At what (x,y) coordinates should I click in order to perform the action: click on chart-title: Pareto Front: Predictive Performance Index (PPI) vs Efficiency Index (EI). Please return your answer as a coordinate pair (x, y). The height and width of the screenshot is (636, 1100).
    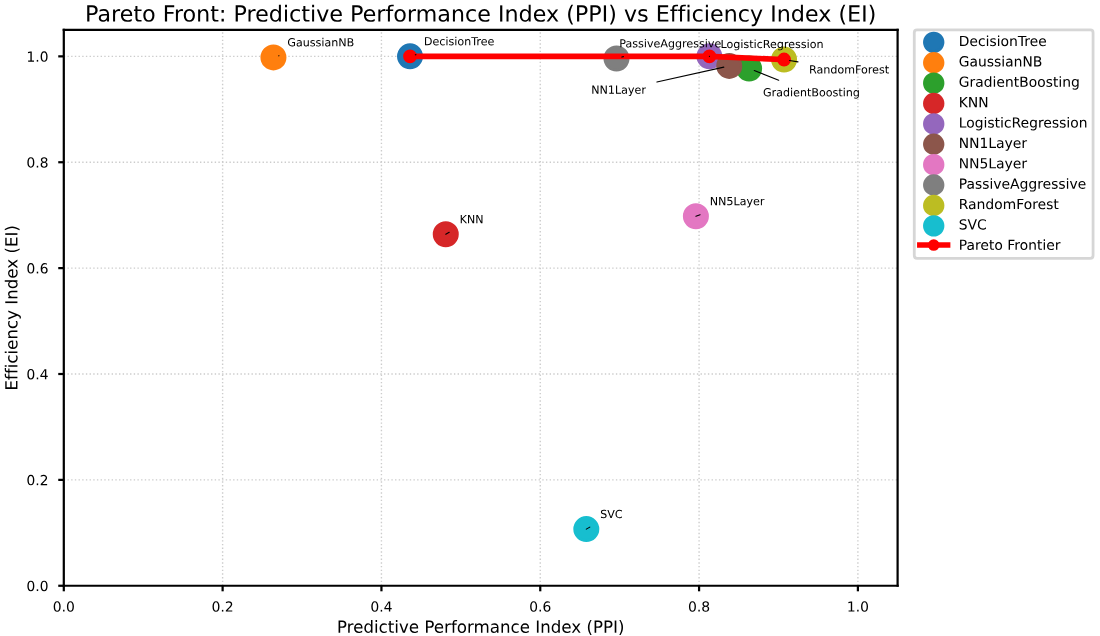
    Looking at the image, I should click on (481, 15).